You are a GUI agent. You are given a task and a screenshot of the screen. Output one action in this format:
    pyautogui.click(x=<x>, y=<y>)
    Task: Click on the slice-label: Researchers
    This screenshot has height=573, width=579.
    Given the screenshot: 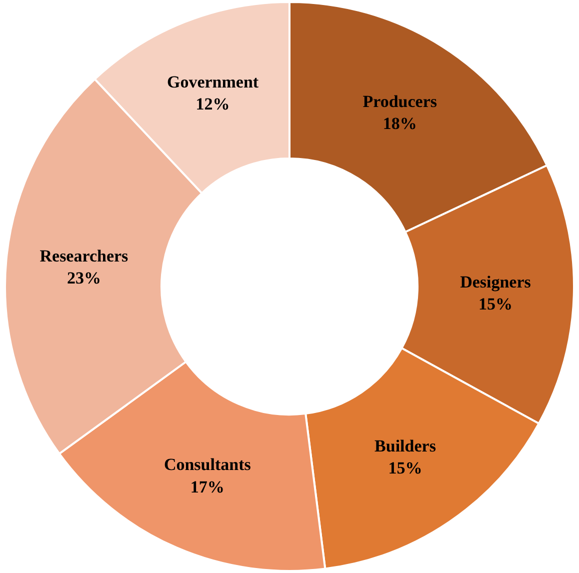 What is the action you would take?
    pyautogui.click(x=84, y=256)
    